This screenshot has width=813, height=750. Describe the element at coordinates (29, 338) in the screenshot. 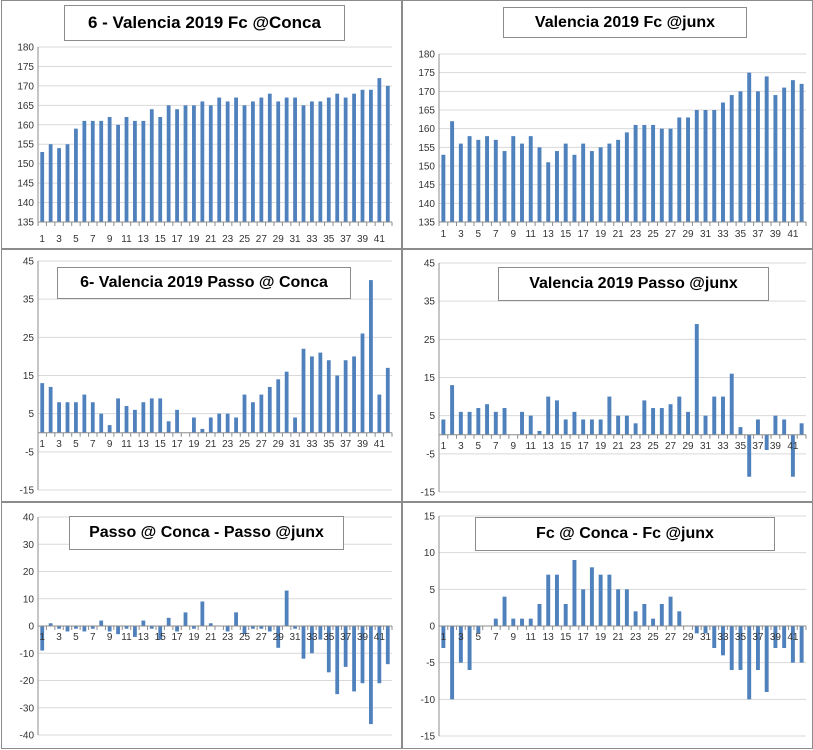

I see `y-tick-label: 25` at that location.